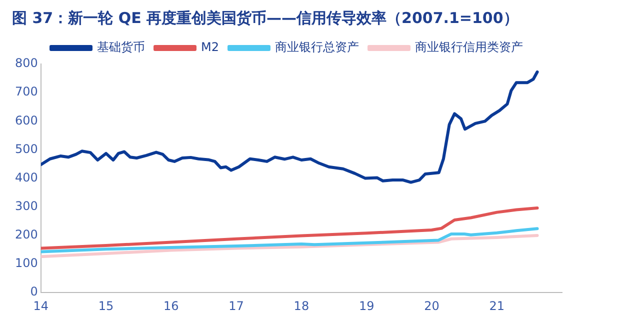 The width and height of the screenshot is (640, 325). What do you see at coordinates (432, 305) in the screenshot?
I see `x-tick-label: 20` at bounding box center [432, 305].